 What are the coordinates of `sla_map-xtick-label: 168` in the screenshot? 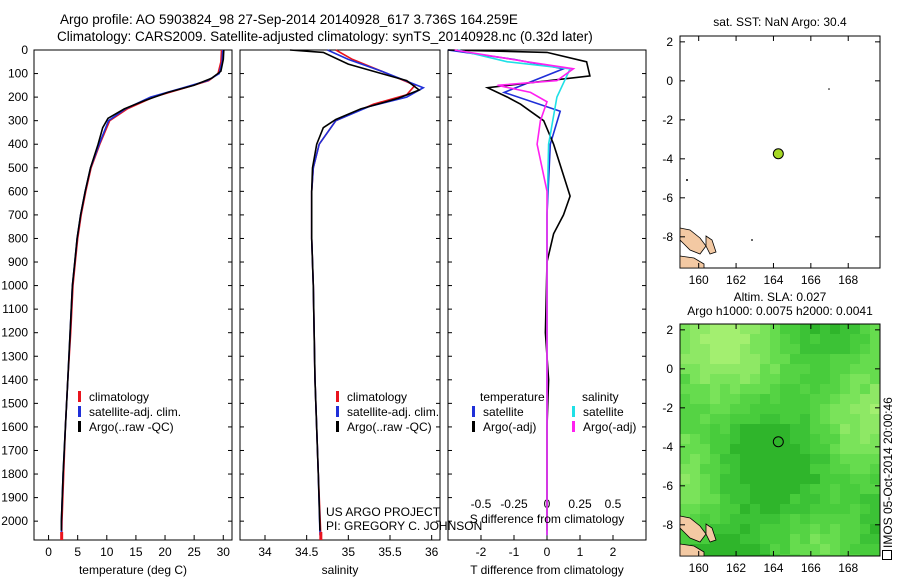 It's located at (848, 568).